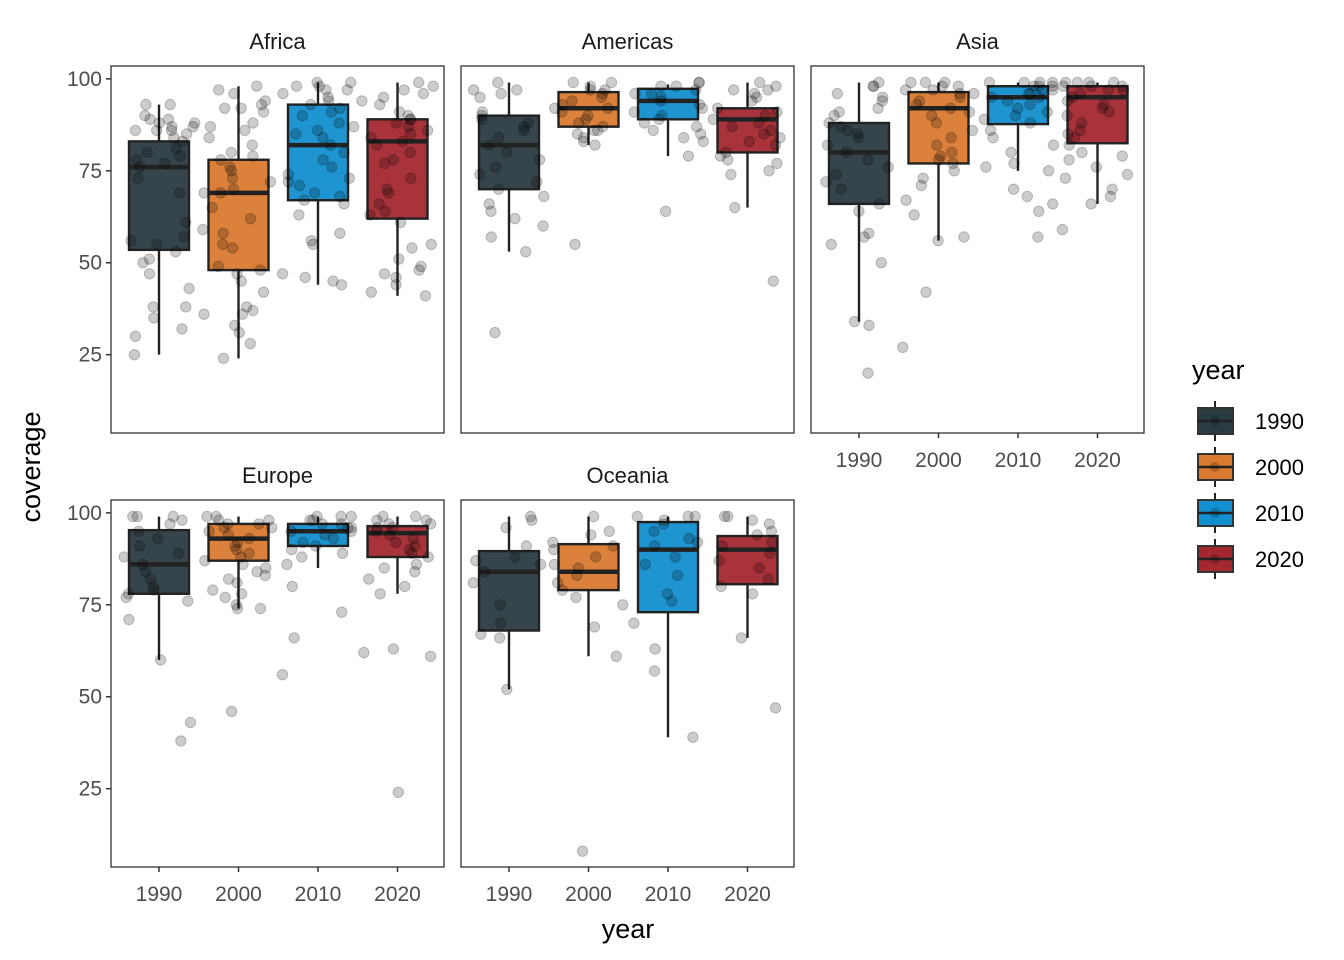 The height and width of the screenshot is (960, 1344). I want to click on facet-europe: Europe 25 50 75 100 1990 2000 2010 2020, so click(256, 684).